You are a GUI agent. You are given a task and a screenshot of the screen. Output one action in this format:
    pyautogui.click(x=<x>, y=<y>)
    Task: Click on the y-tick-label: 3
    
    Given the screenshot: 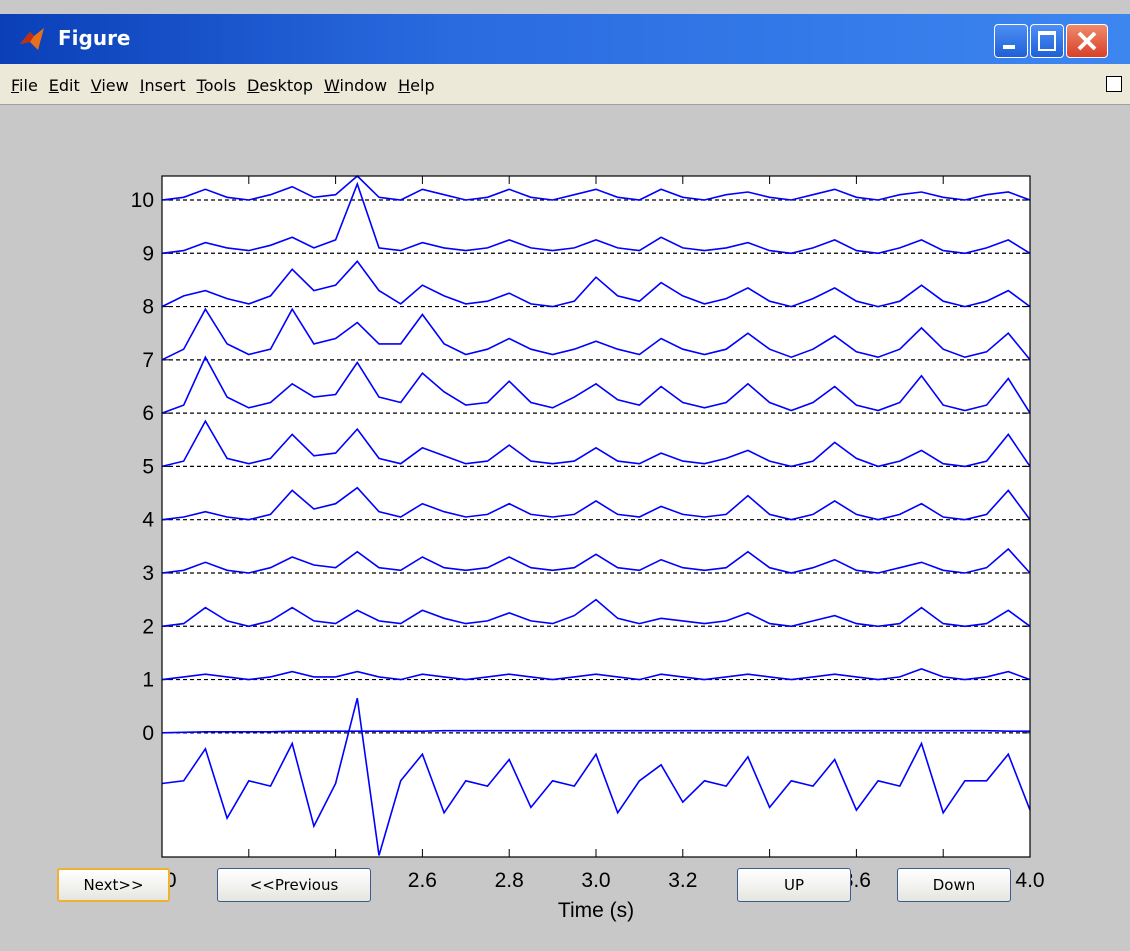 What is the action you would take?
    pyautogui.click(x=148, y=573)
    